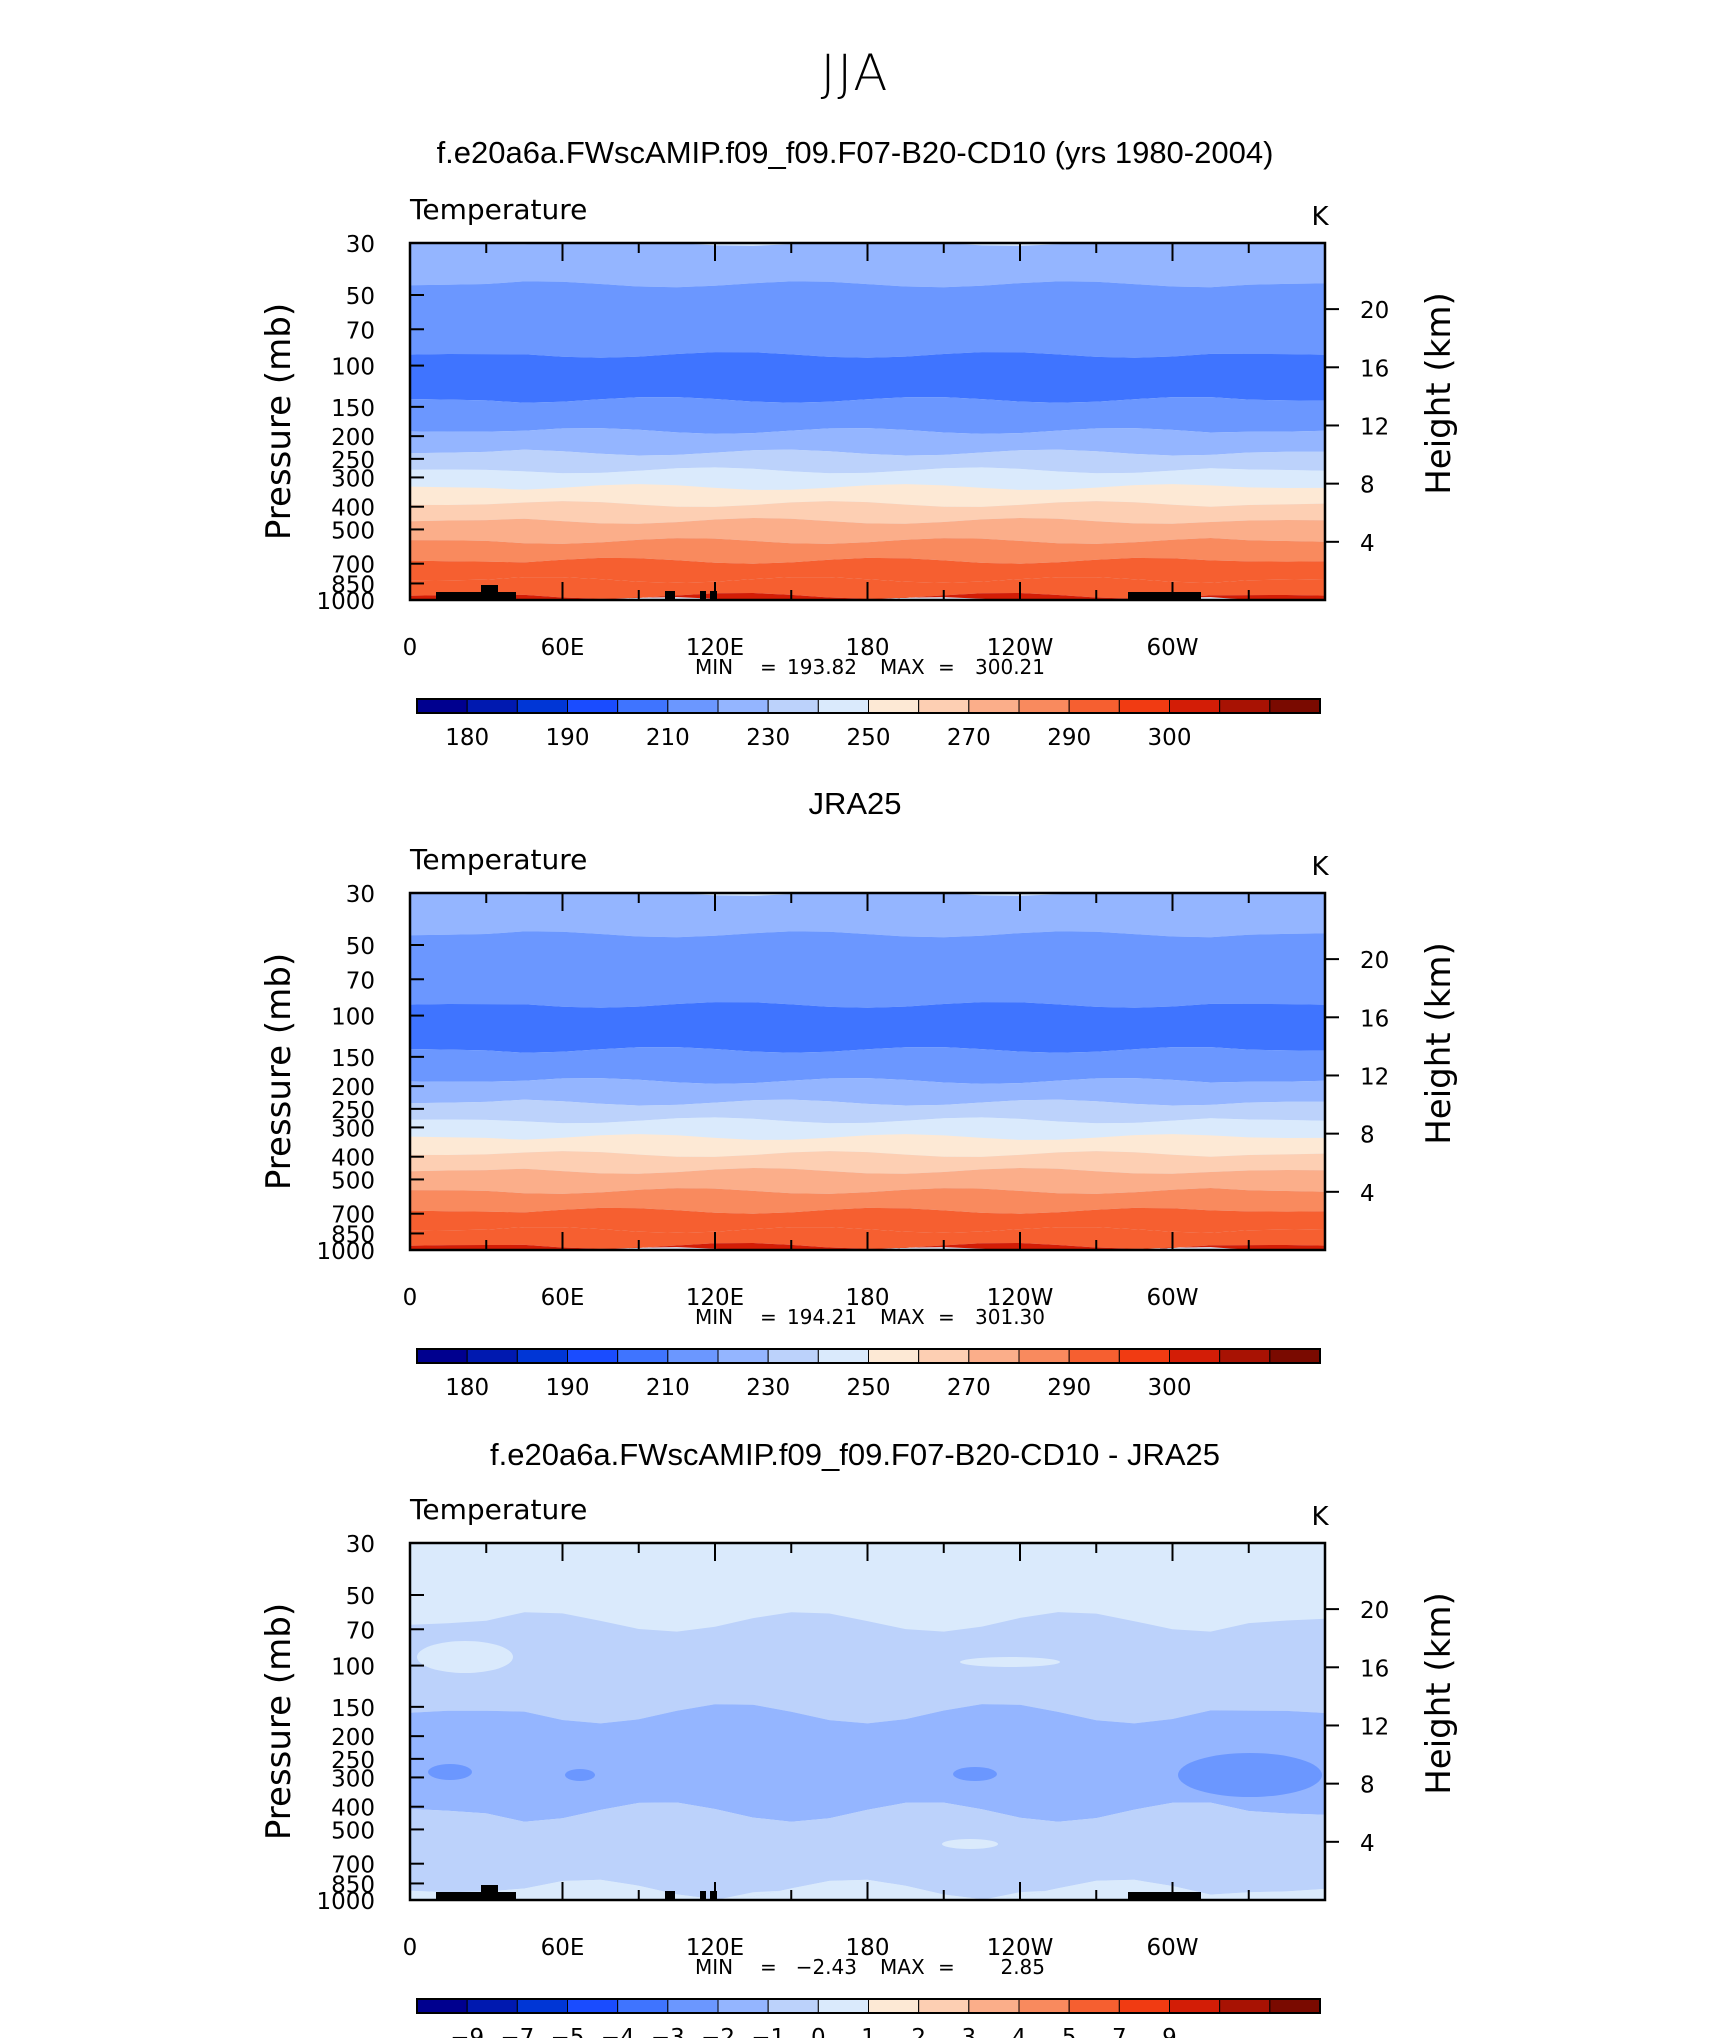 This screenshot has height=2038, width=1710. What do you see at coordinates (918, 2031) in the screenshot?
I see `colorbar-label: 2` at bounding box center [918, 2031].